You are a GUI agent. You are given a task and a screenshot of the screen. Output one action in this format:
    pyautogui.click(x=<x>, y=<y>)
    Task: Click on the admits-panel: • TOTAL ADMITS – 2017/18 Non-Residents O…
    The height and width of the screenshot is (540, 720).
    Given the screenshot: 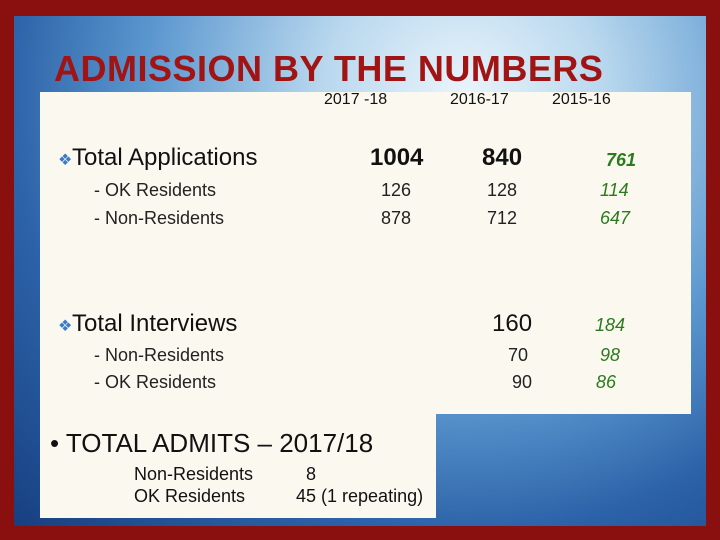 What is the action you would take?
    pyautogui.click(x=238, y=466)
    